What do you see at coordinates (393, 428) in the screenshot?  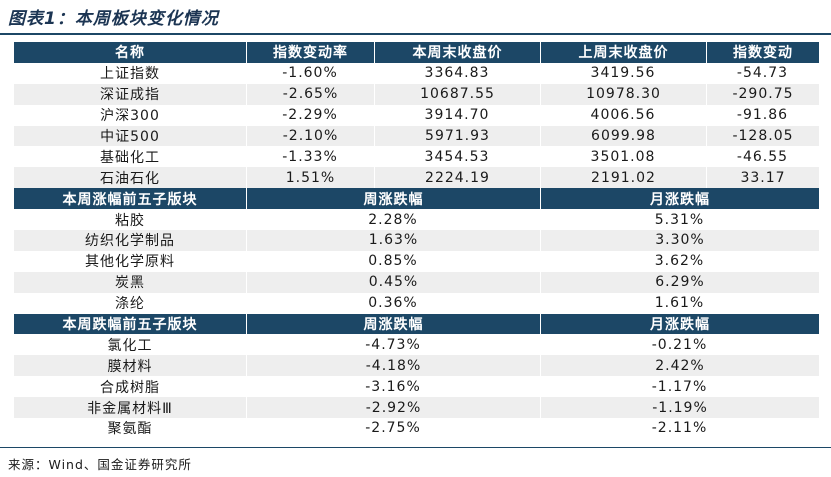 I see `cell-weekly-change: -2.75%` at bounding box center [393, 428].